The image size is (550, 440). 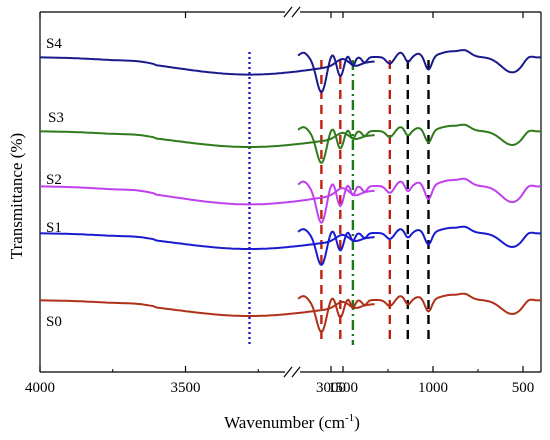 I want to click on series-label-s4: S4, so click(x=54, y=44).